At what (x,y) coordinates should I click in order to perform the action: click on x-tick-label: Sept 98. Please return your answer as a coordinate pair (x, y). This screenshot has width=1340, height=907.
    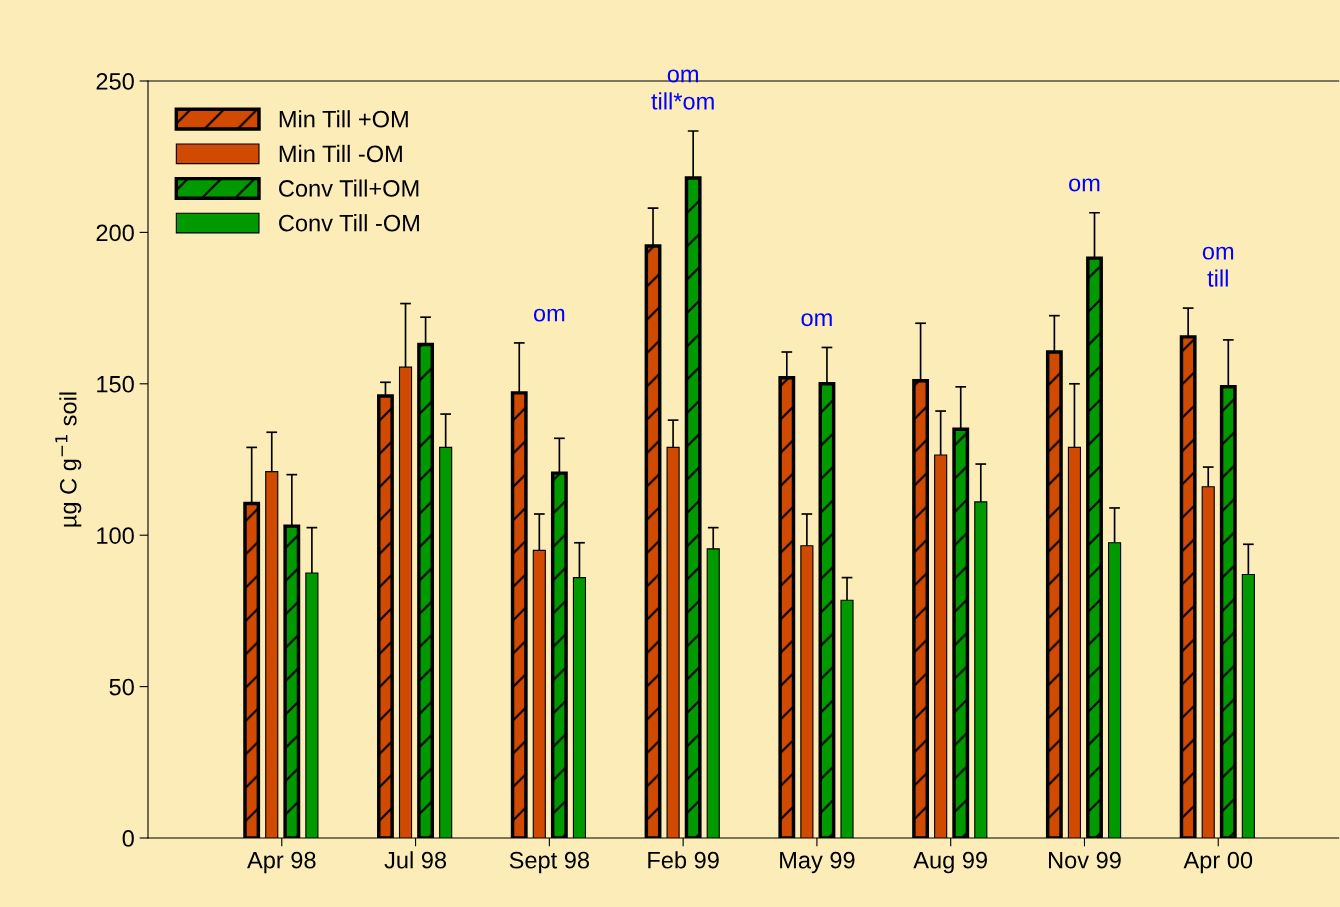
    Looking at the image, I should click on (549, 862).